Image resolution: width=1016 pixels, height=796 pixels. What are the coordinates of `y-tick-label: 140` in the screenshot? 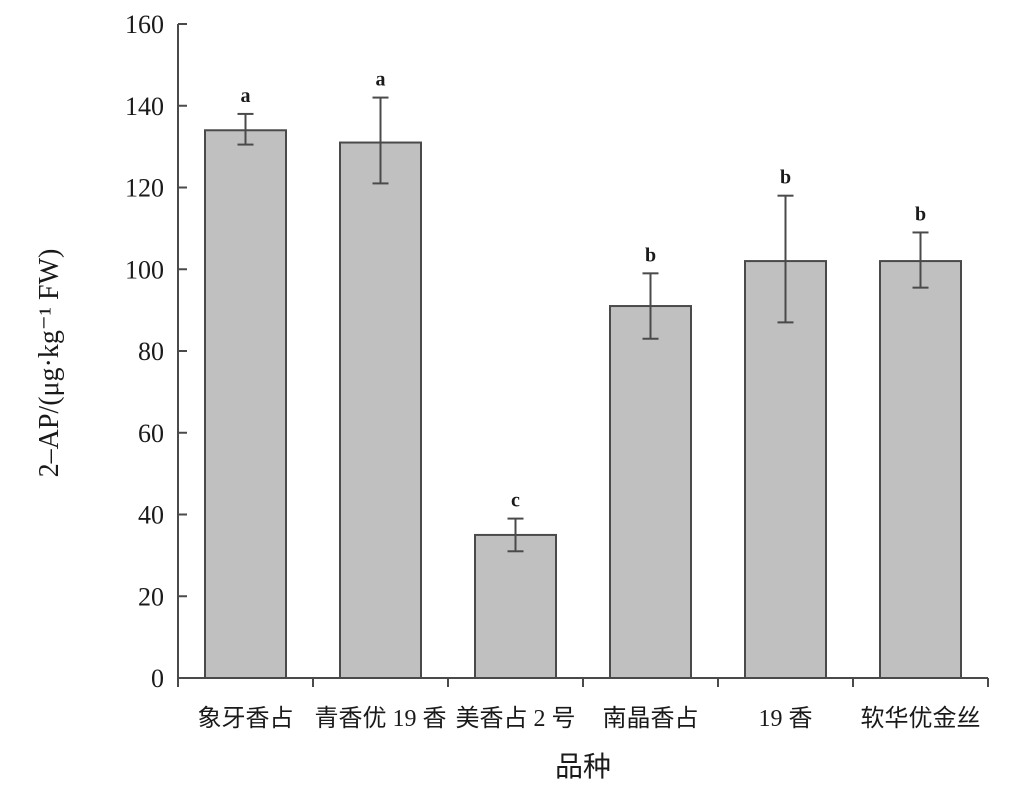 It's located at (144, 106).